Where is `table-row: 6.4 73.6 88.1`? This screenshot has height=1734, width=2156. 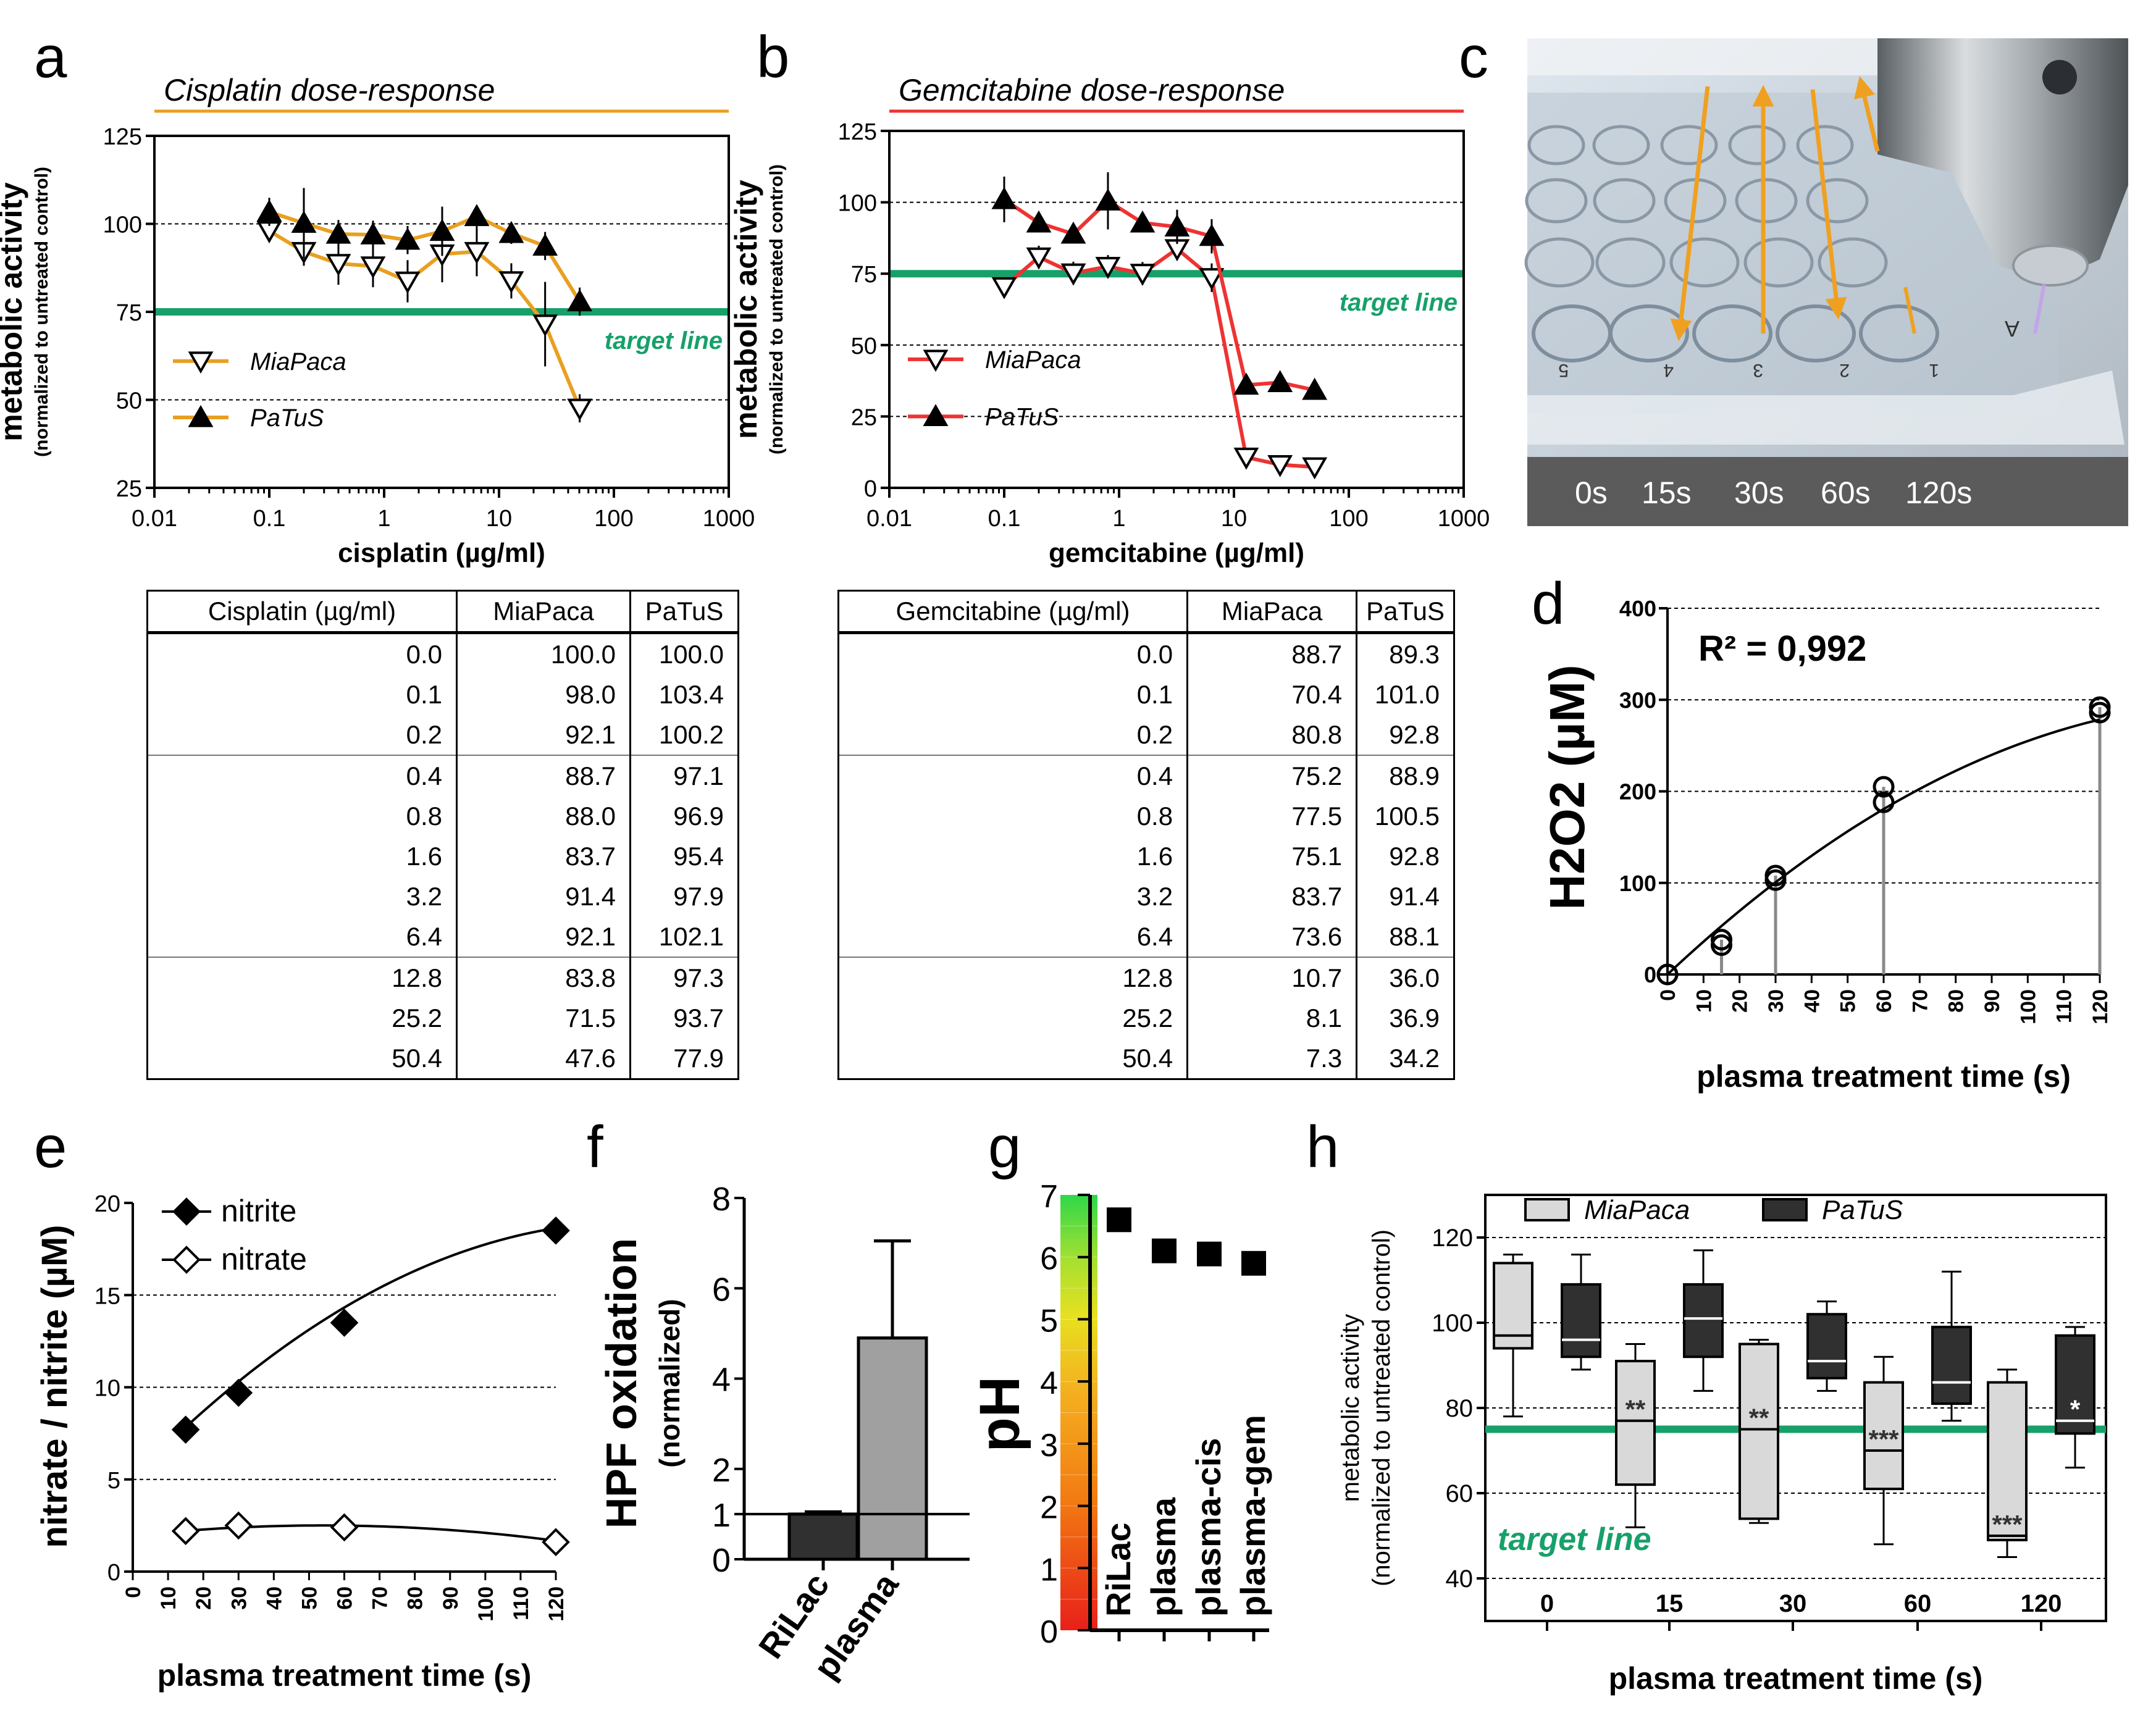 table-row: 6.4 73.6 88.1 is located at coordinates (1146, 936).